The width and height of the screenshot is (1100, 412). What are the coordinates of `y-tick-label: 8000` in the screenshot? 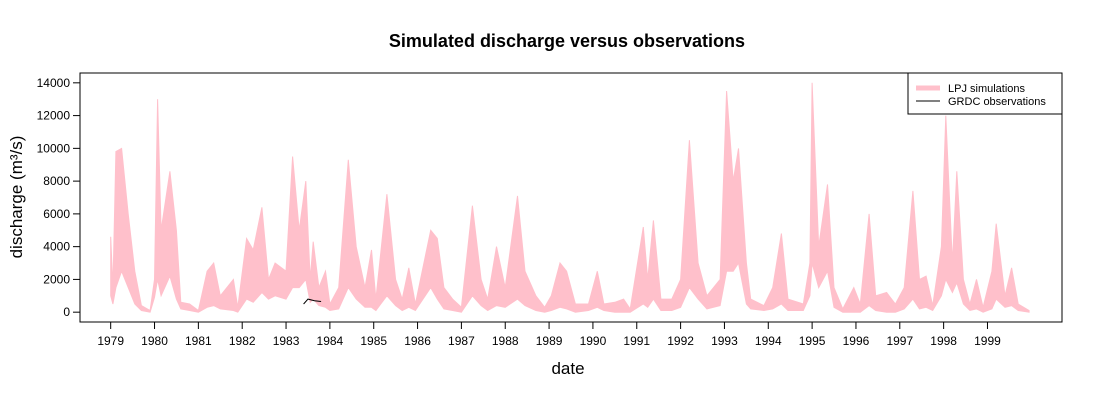 It's located at (56, 181).